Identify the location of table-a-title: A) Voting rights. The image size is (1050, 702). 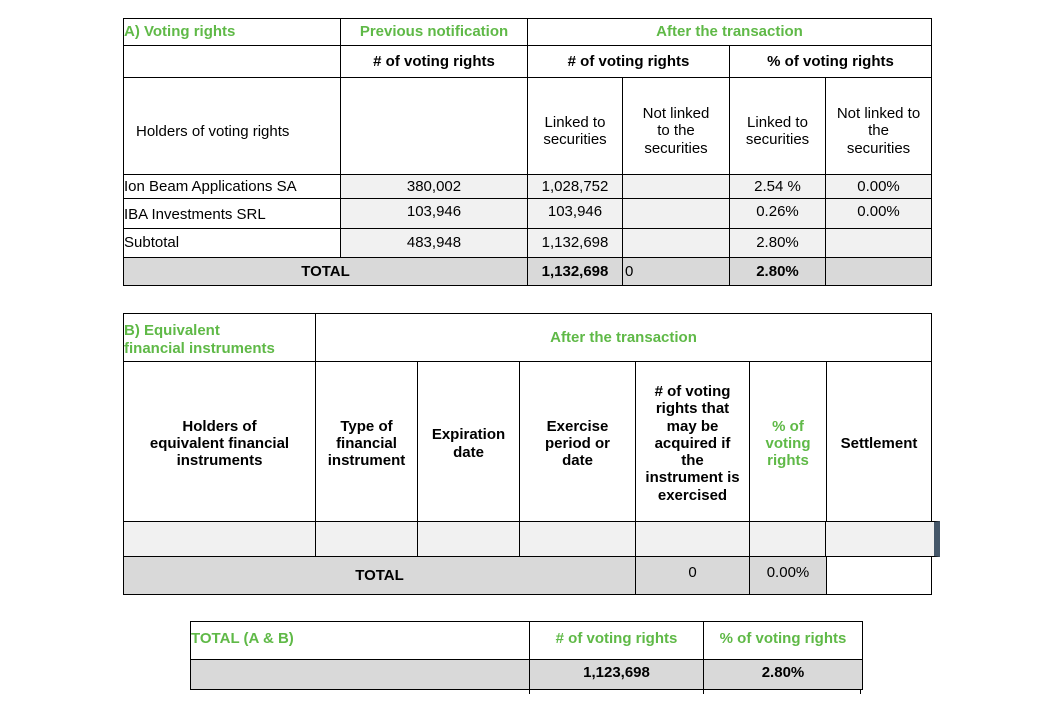
(232, 32).